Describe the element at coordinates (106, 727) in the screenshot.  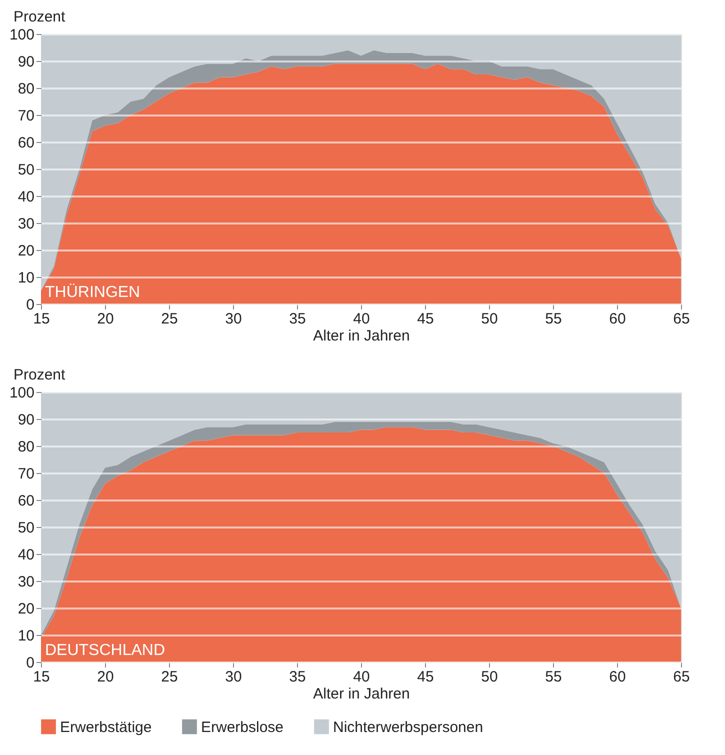
I see `legend-label: Erwerbstätige` at that location.